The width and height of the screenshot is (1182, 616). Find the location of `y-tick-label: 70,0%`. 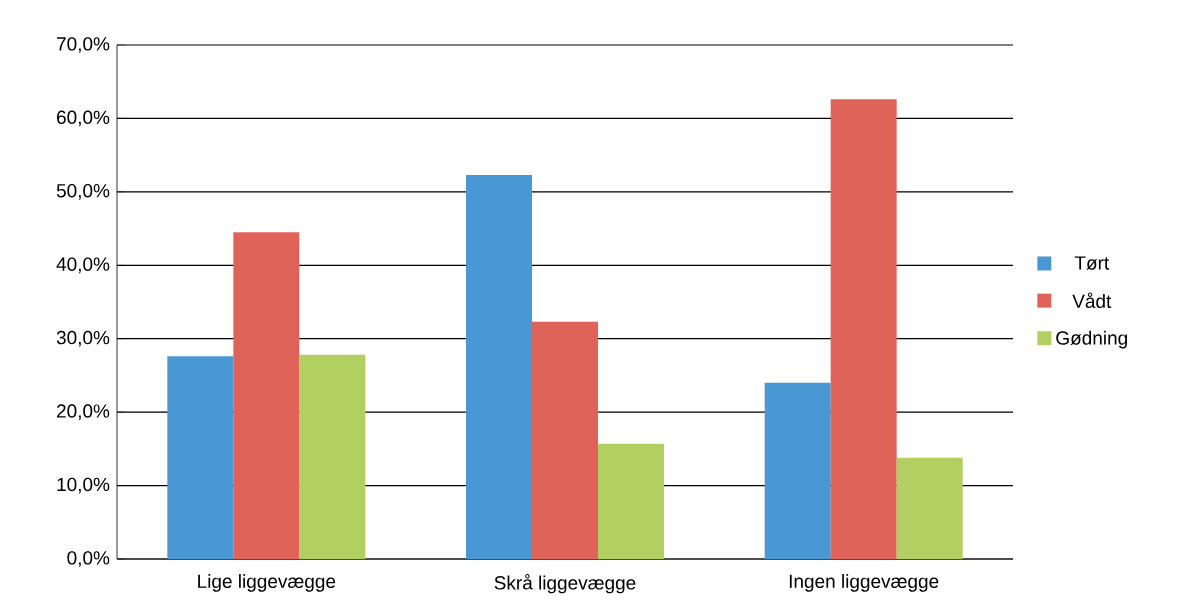

y-tick-label: 70,0% is located at coordinates (83, 45).